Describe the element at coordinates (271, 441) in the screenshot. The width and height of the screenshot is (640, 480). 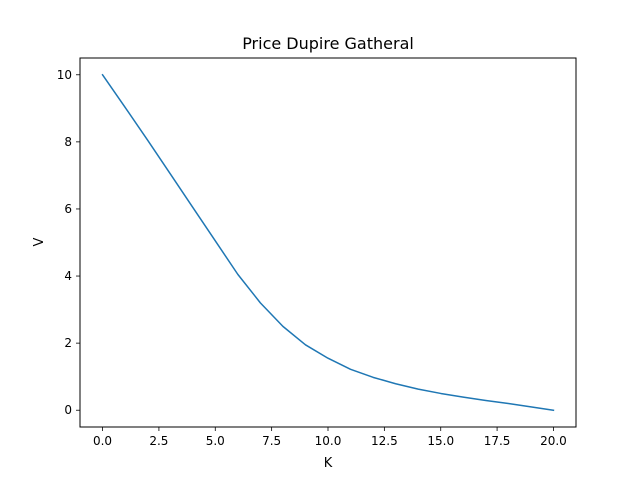
I see `x-tick-label: 7.5` at that location.